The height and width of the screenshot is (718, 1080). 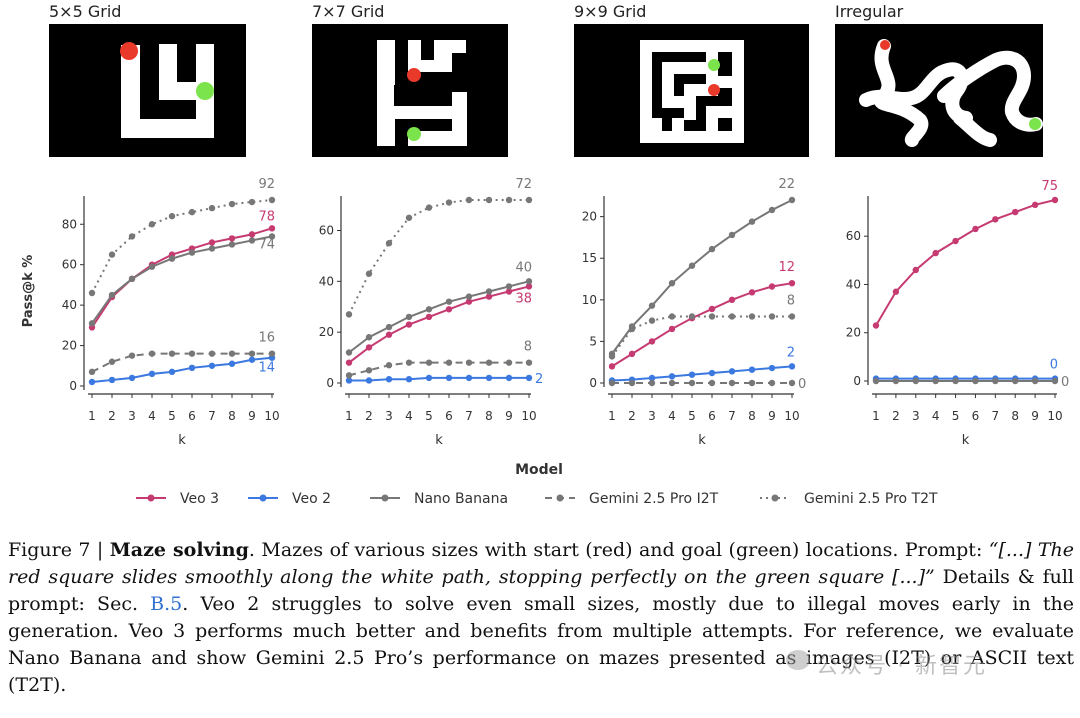 What do you see at coordinates (69, 224) in the screenshot?
I see `y-tick-label: 80` at bounding box center [69, 224].